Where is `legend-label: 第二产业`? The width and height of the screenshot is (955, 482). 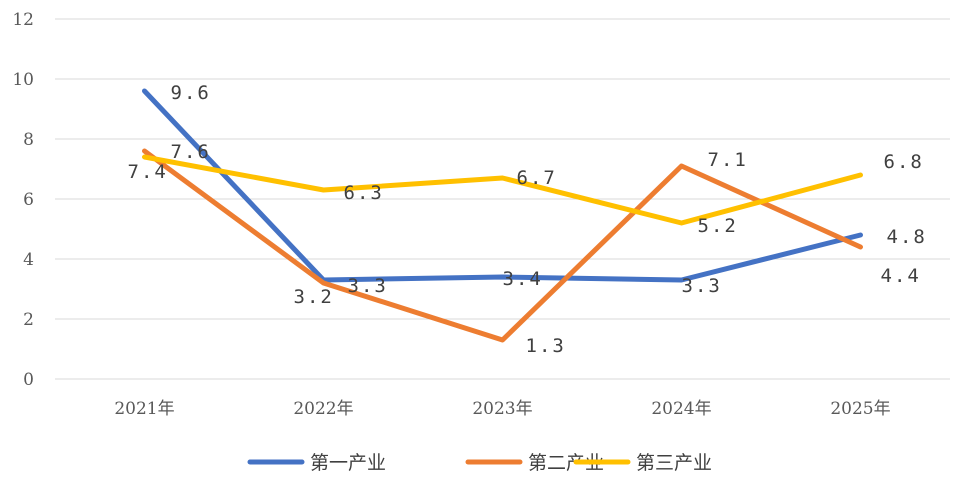 legend-label: 第二产业 is located at coordinates (566, 463).